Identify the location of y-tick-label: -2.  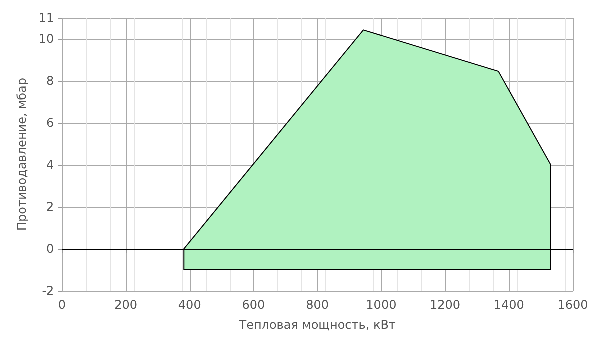
(48, 291).